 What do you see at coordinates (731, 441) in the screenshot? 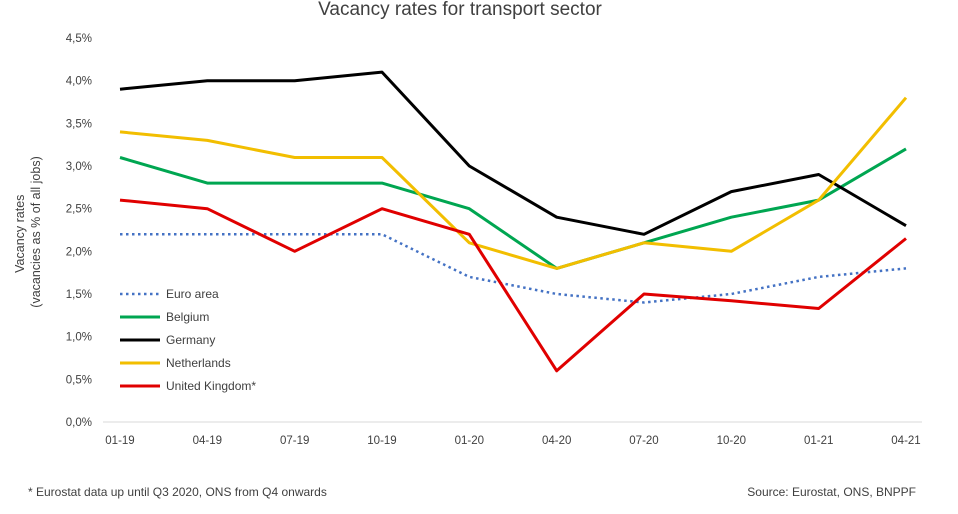
I see `x-tick-label: 10-20` at bounding box center [731, 441].